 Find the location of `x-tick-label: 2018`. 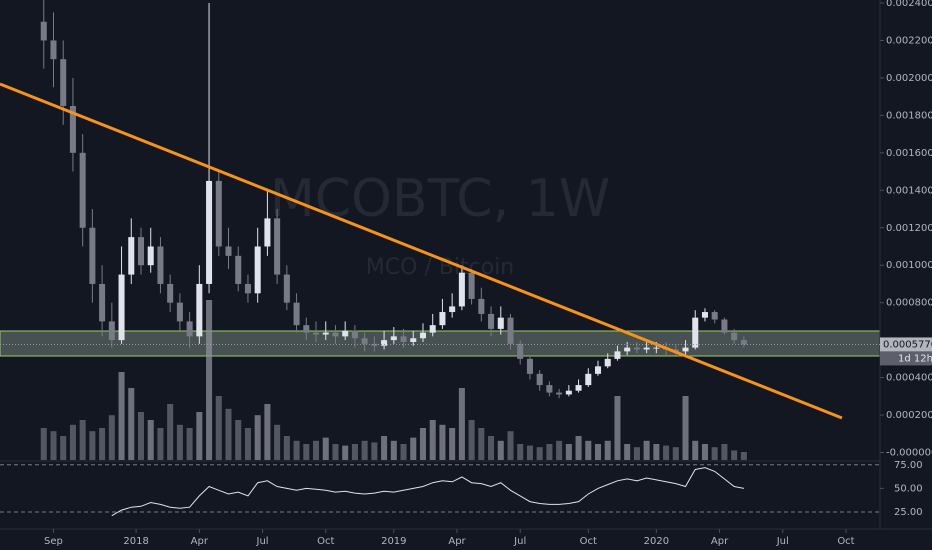

x-tick-label: 2018 is located at coordinates (135, 541).